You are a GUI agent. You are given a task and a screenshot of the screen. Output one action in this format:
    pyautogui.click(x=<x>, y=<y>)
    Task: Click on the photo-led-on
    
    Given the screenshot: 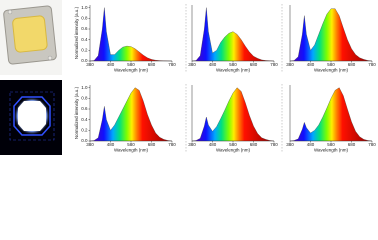 What is the action you would take?
    pyautogui.click(x=31, y=117)
    